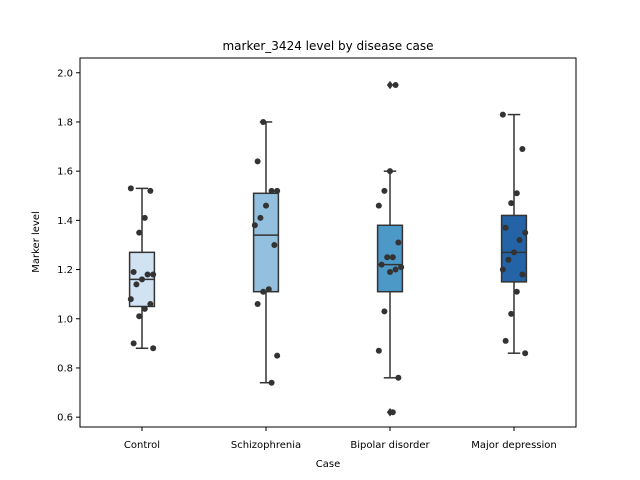 This screenshot has width=640, height=480. Describe the element at coordinates (65, 270) in the screenshot. I see `y-tick-label: 1.2` at that location.